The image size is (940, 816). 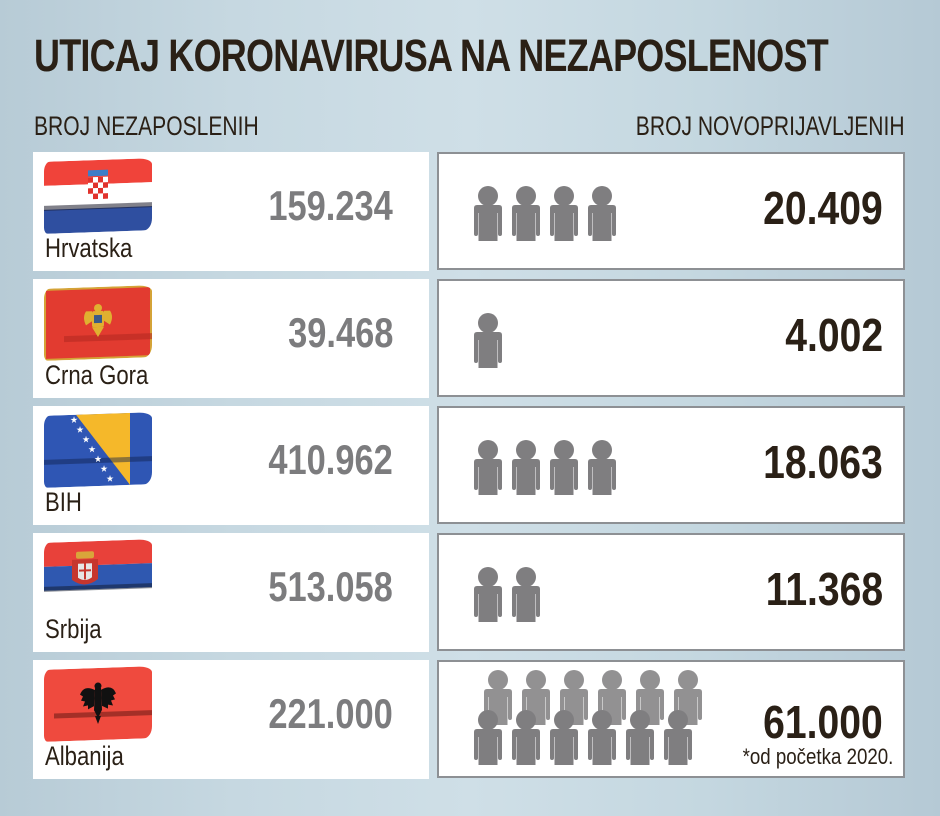 What do you see at coordinates (671, 592) in the screenshot?
I see `new-registered-card: 11.368` at bounding box center [671, 592].